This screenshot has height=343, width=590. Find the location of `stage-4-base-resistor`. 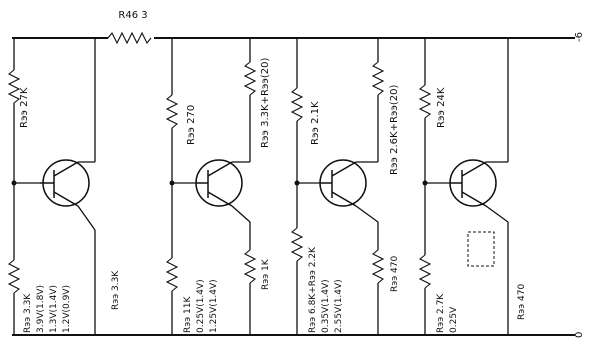

stage-4-base-resistor is located at coordinates (425, 271).